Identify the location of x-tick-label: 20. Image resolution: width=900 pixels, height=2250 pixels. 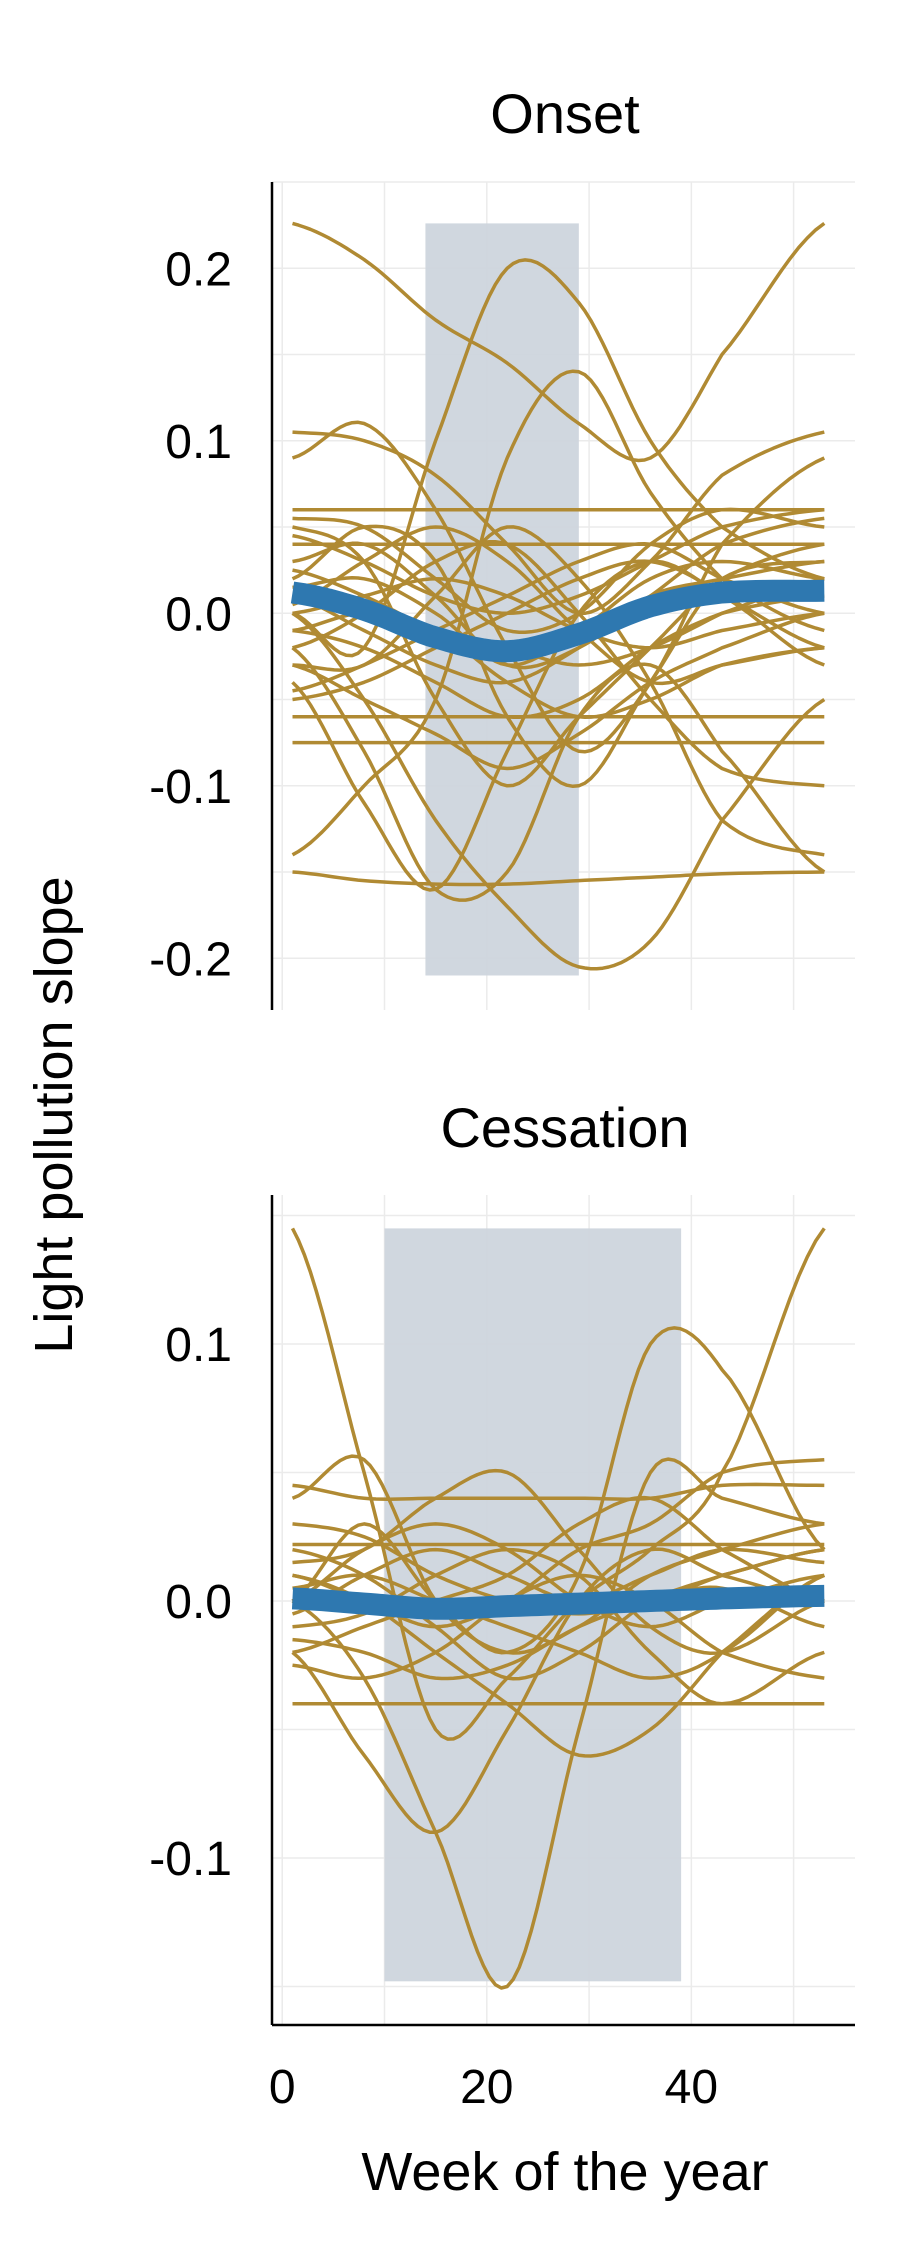
(486, 2087).